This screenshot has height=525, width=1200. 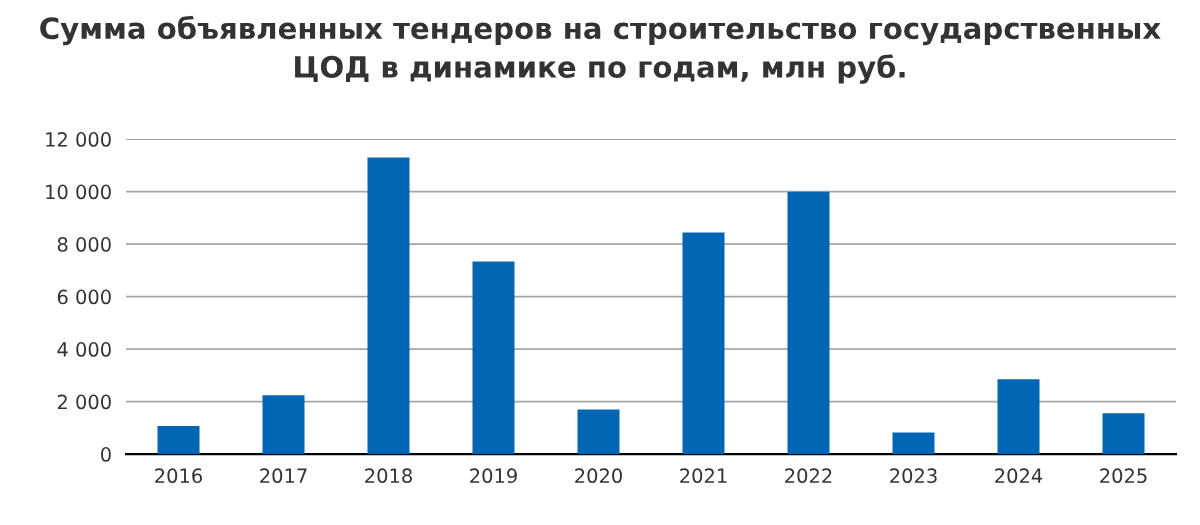 I want to click on x-tick-label: 2017, so click(x=283, y=476).